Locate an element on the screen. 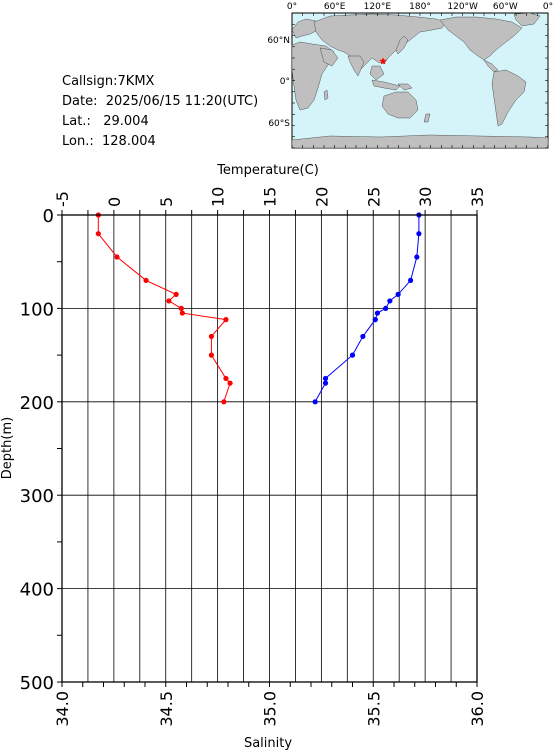  lat-row: Lat.: 29.004 is located at coordinates (160, 122).